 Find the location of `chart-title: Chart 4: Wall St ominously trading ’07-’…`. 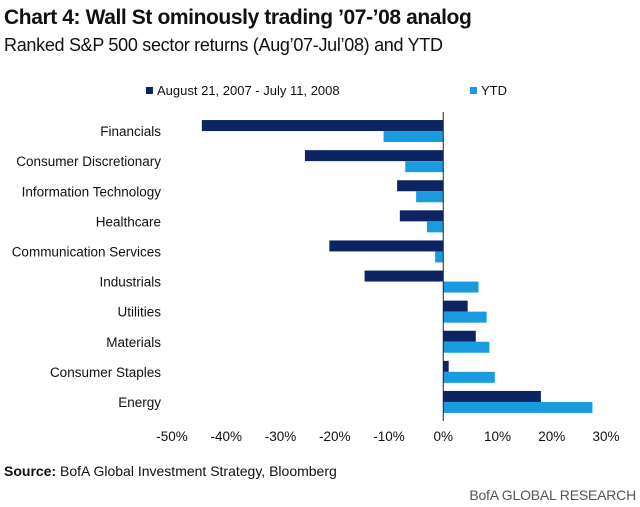

chart-title: Chart 4: Wall St ominously trading ’07-’… is located at coordinates (238, 17).